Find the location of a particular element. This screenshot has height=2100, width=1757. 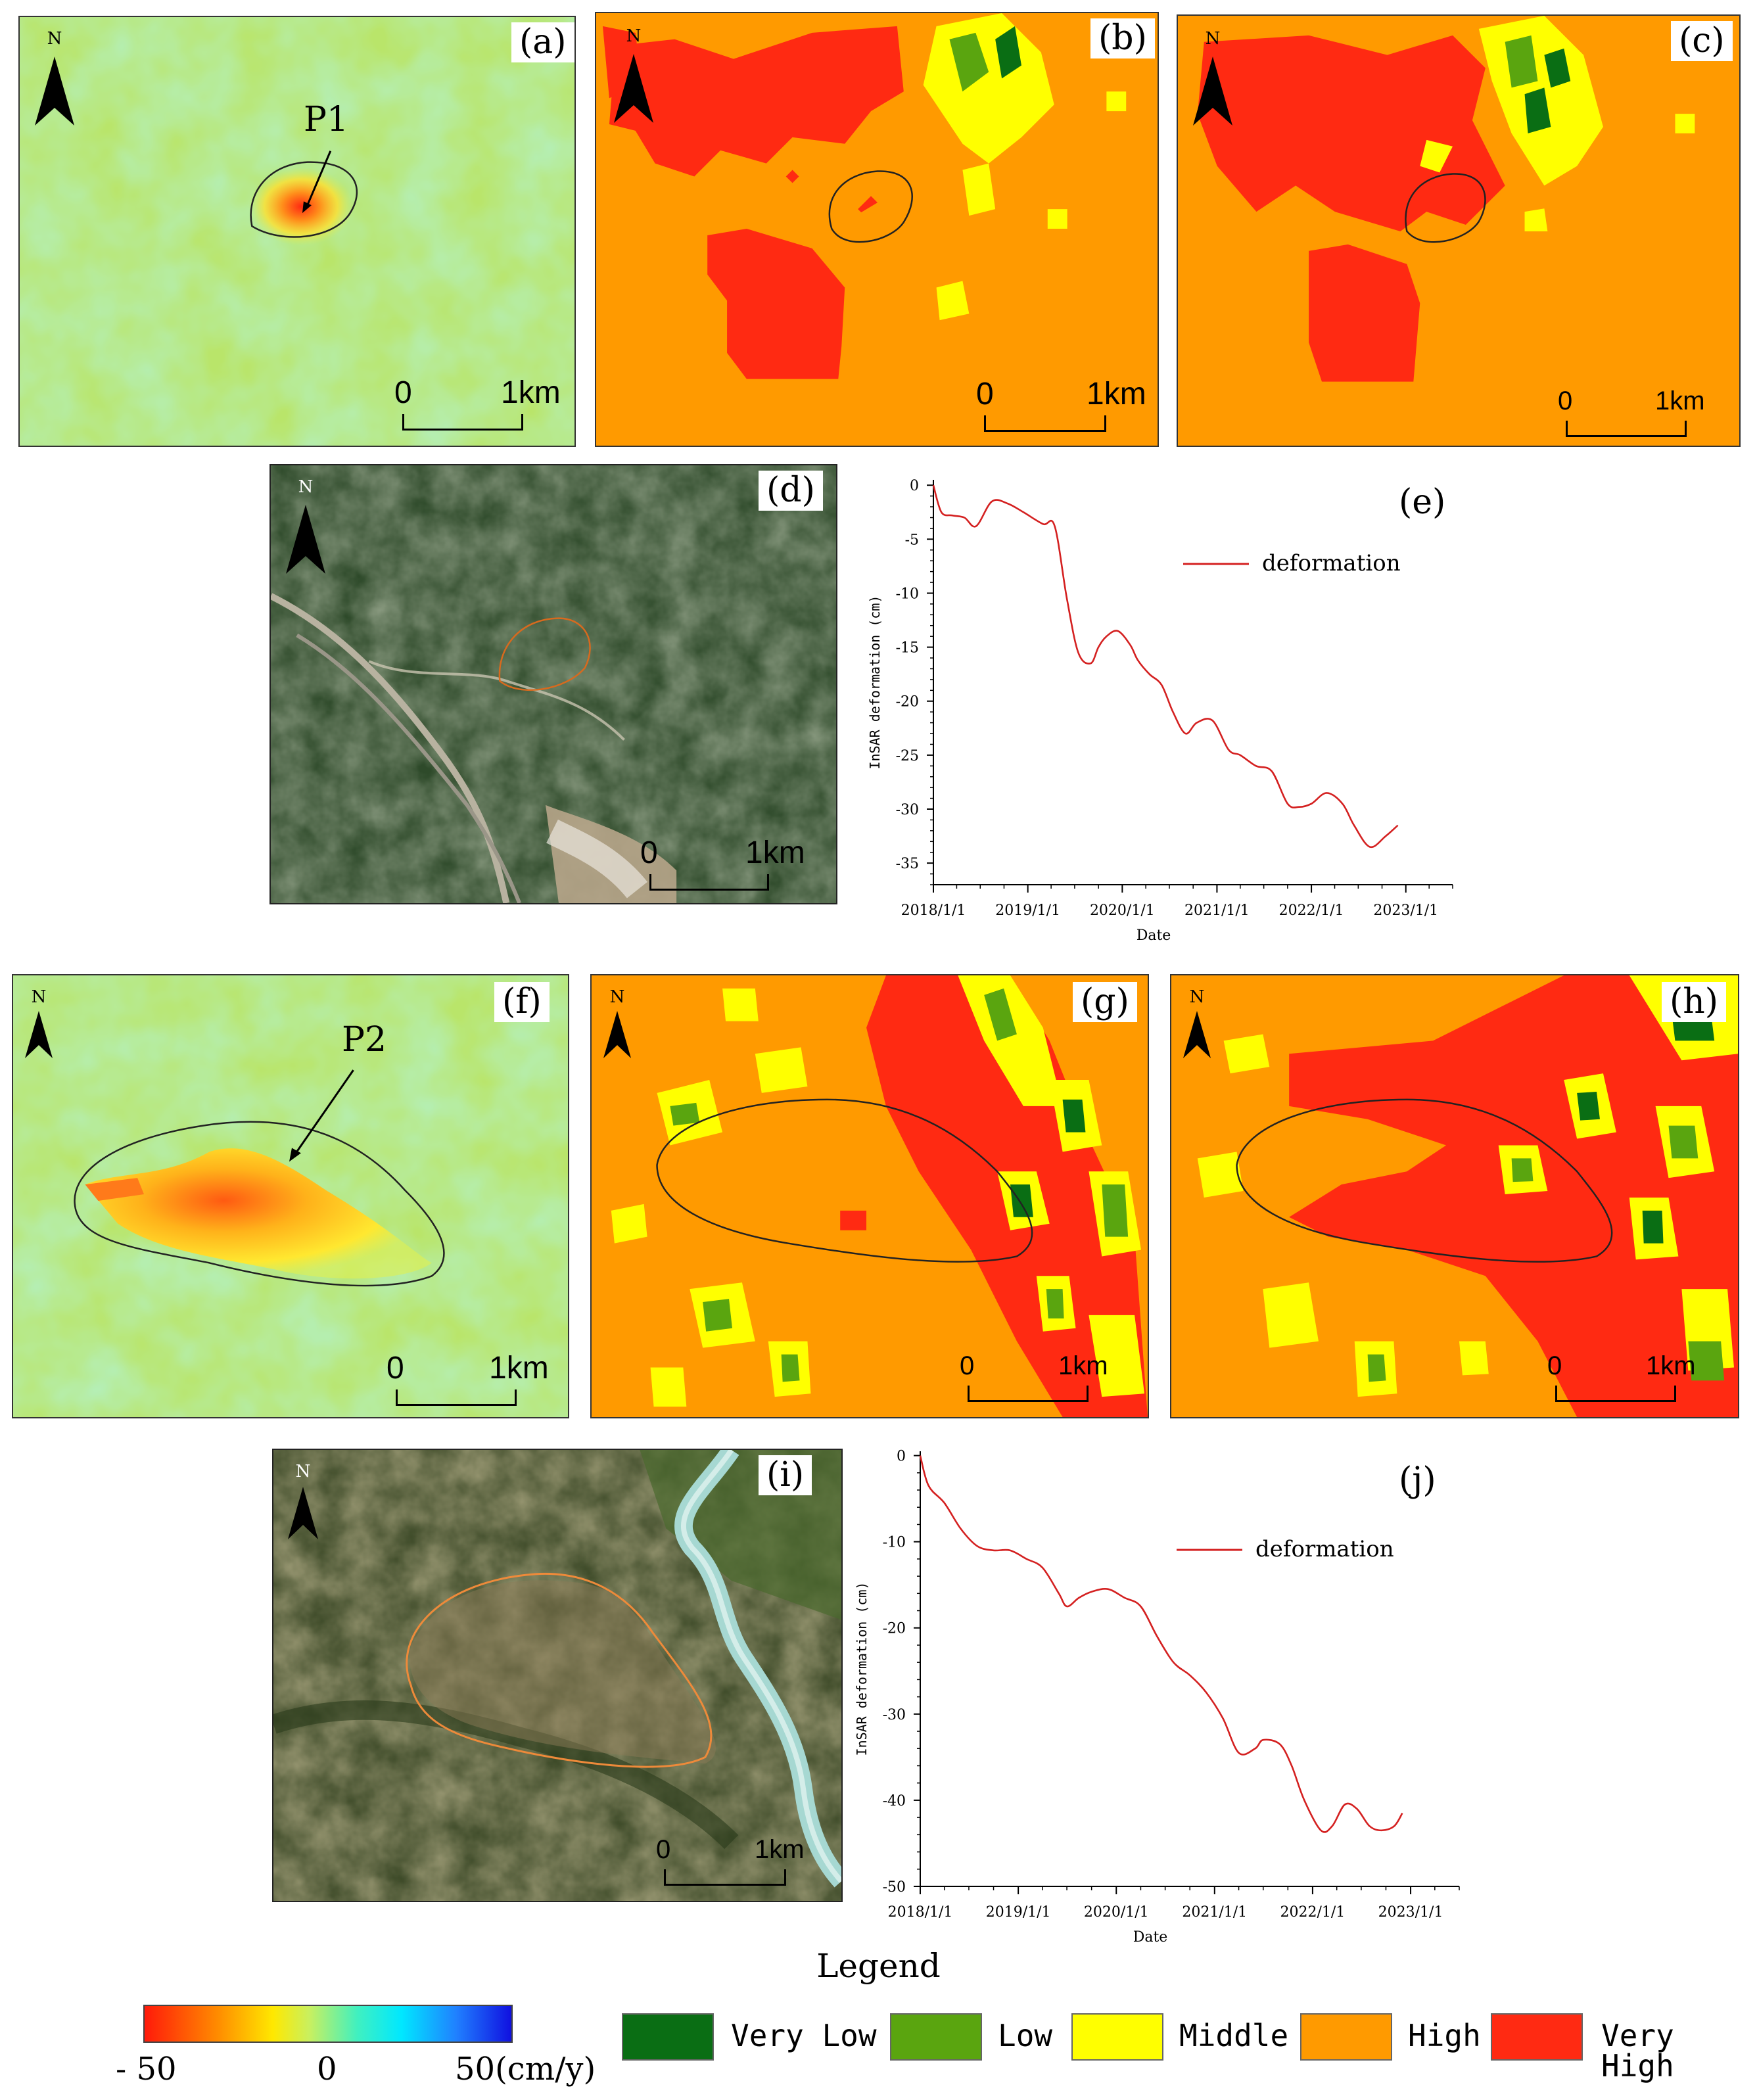

panel-label-h: (h) is located at coordinates (1694, 1003).